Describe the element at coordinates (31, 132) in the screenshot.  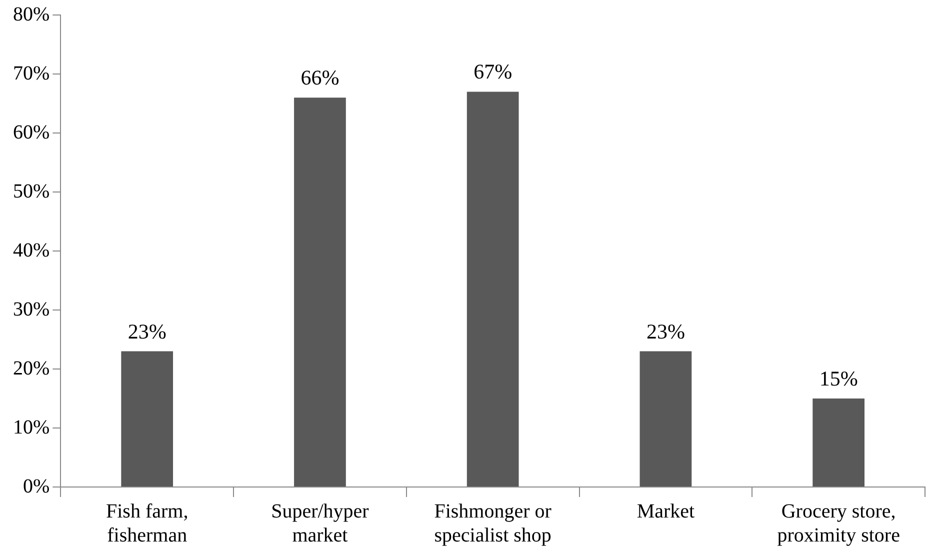
I see `y-tick-label: 60%` at that location.